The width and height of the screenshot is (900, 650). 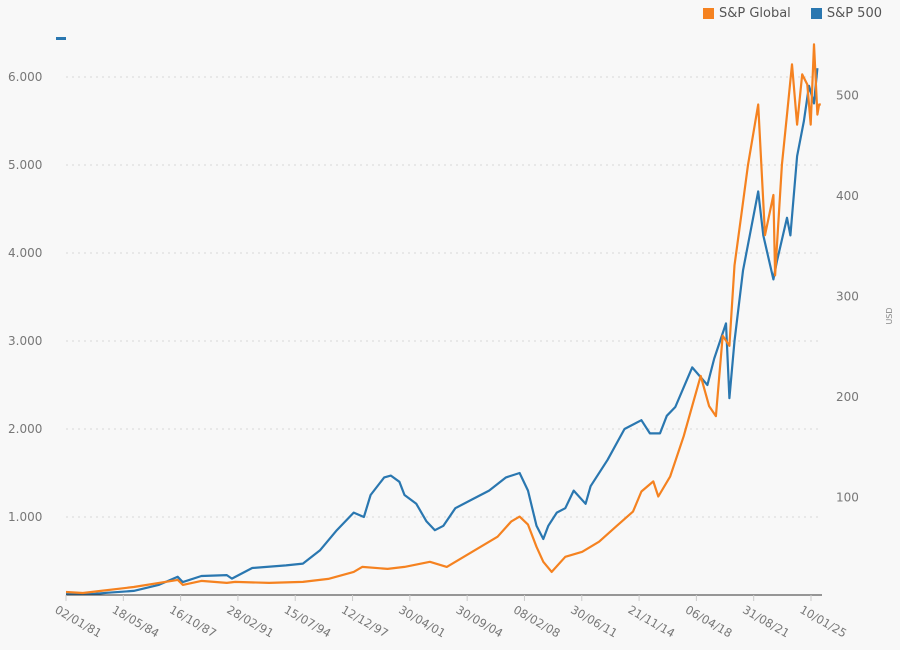 I want to click on x-tick-label: 15/07/94, so click(x=308, y=621).